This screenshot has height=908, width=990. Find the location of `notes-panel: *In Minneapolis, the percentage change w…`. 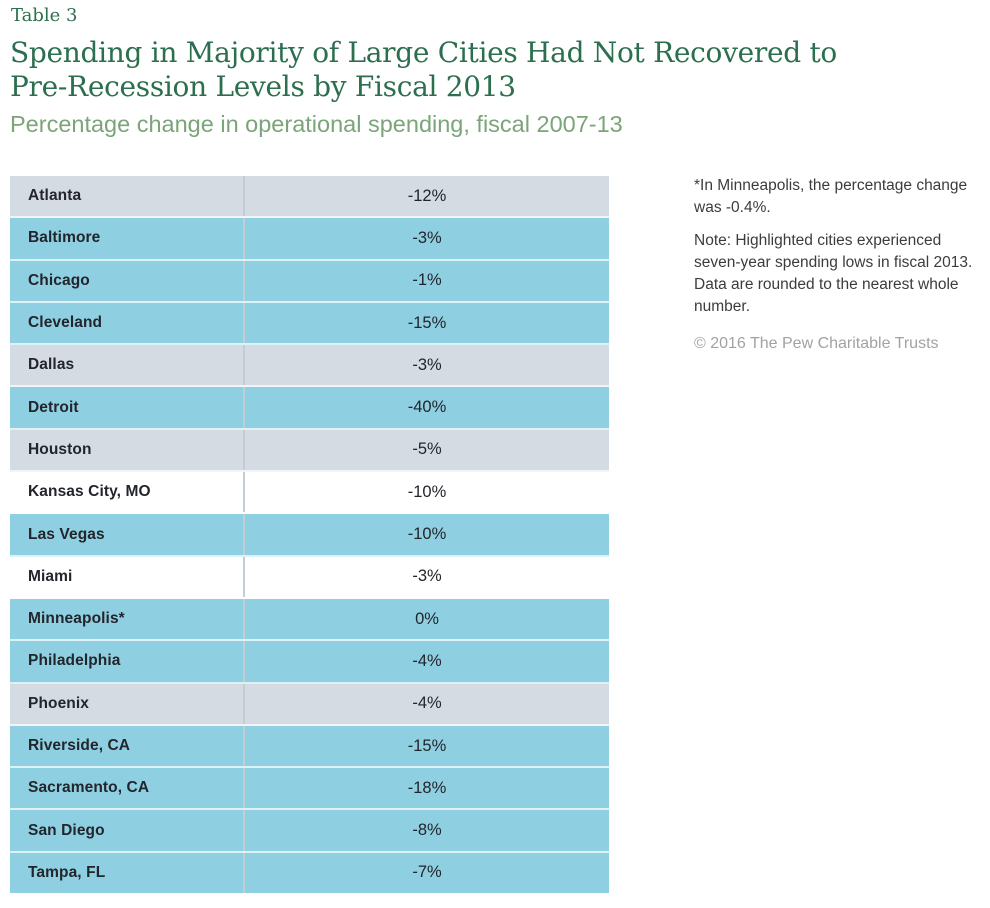

notes-panel: *In Minneapolis, the percentage change w… is located at coordinates (840, 265).